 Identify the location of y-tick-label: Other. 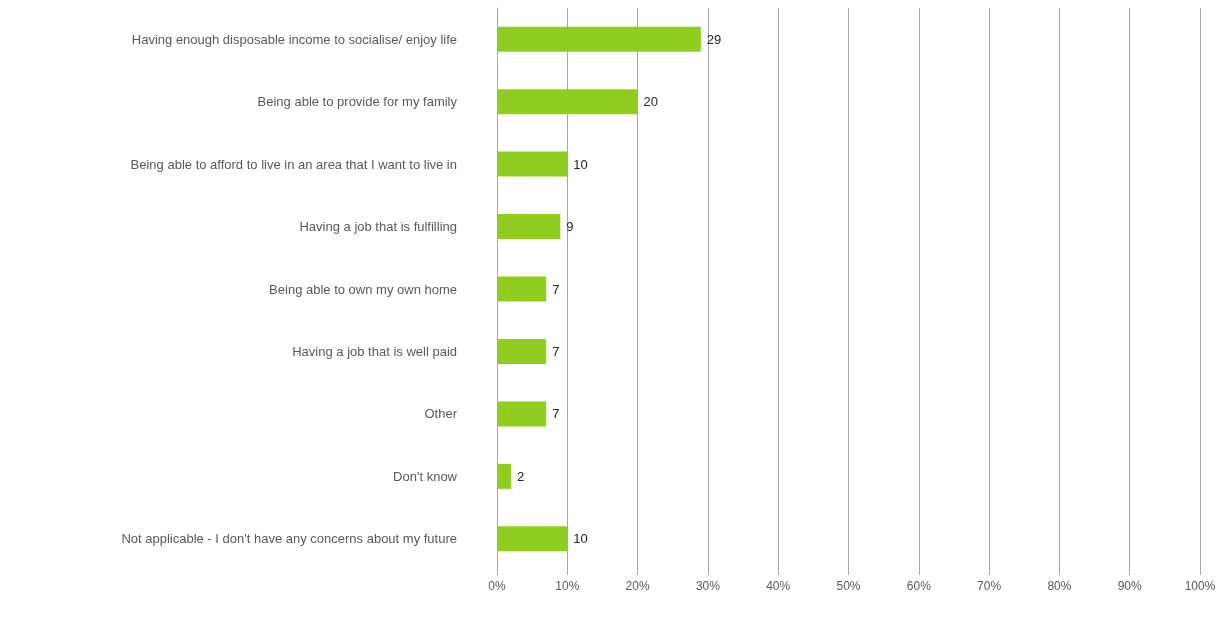
(441, 414).